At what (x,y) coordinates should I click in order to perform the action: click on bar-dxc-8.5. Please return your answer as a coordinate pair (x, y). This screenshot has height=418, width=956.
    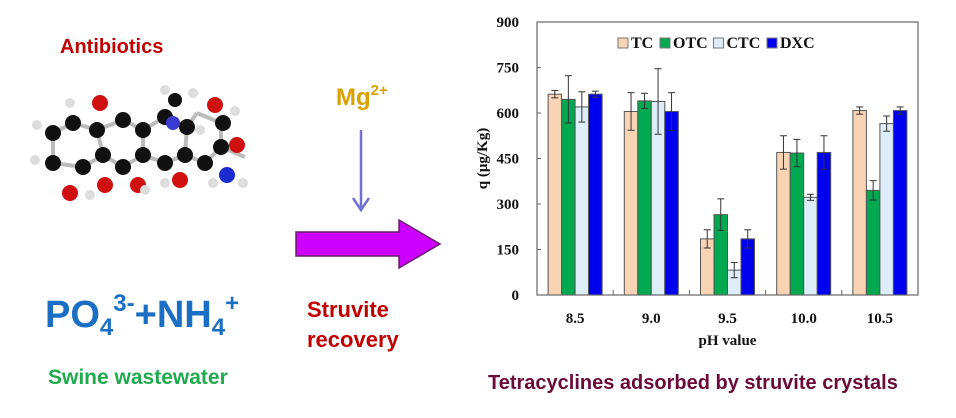
    Looking at the image, I should click on (595, 194).